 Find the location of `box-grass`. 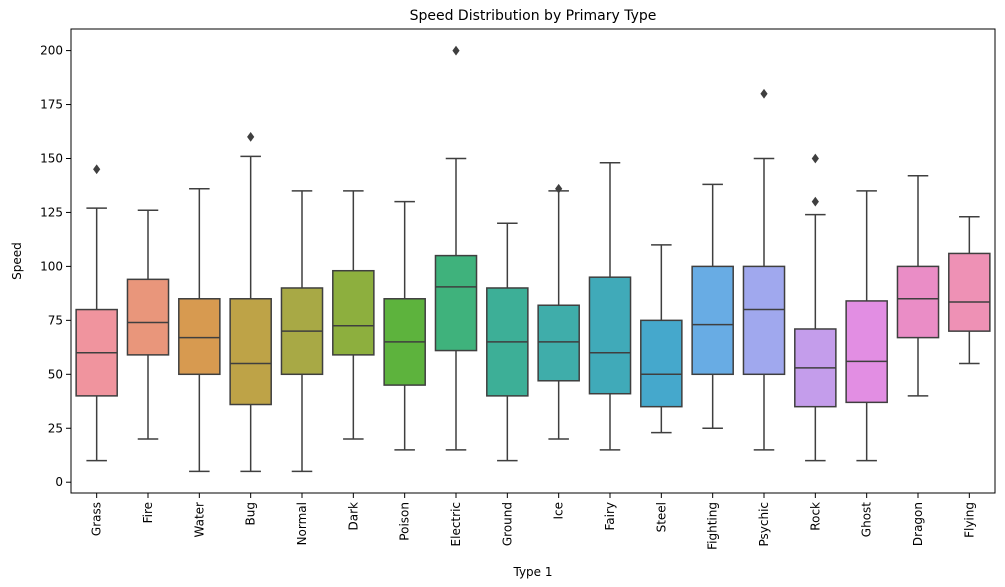

box-grass is located at coordinates (96, 313).